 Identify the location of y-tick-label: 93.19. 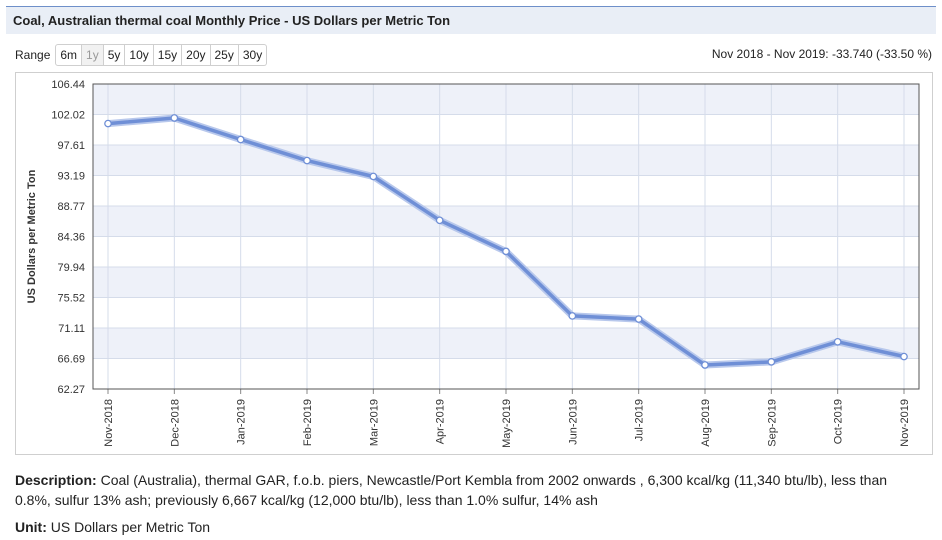
(71, 177).